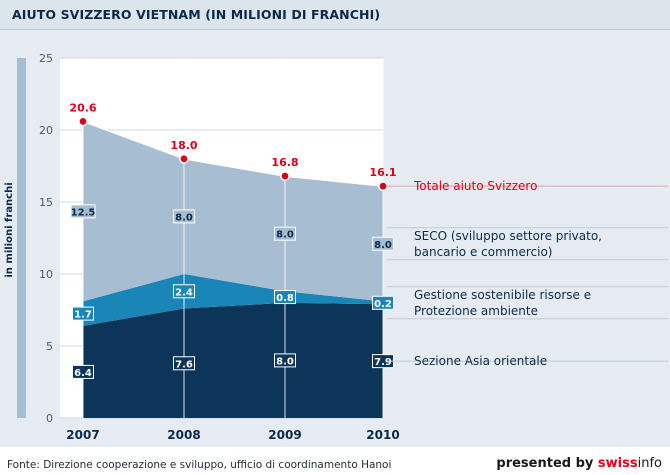 The image size is (670, 475). What do you see at coordinates (617, 463) in the screenshot?
I see `brand-swiss: swiss` at bounding box center [617, 463].